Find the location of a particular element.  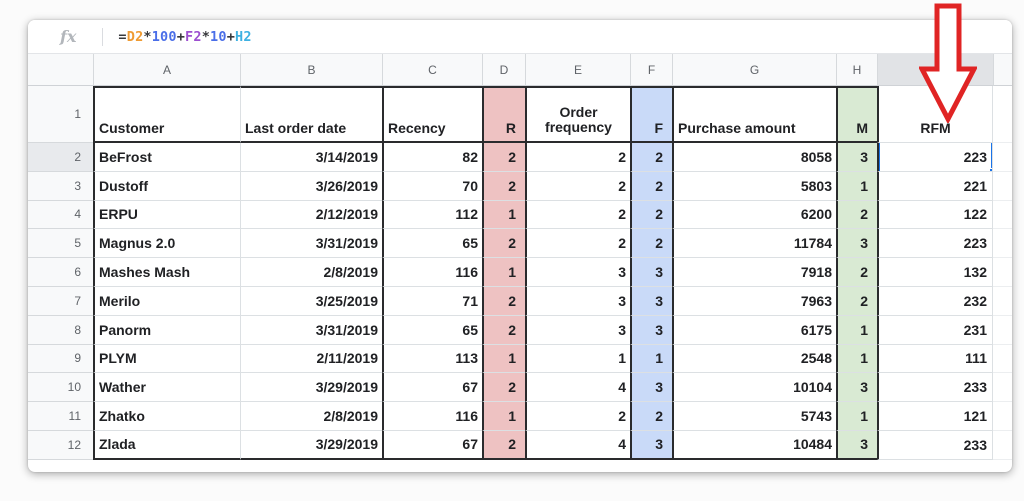

cell-recency: 67 is located at coordinates (432, 445).